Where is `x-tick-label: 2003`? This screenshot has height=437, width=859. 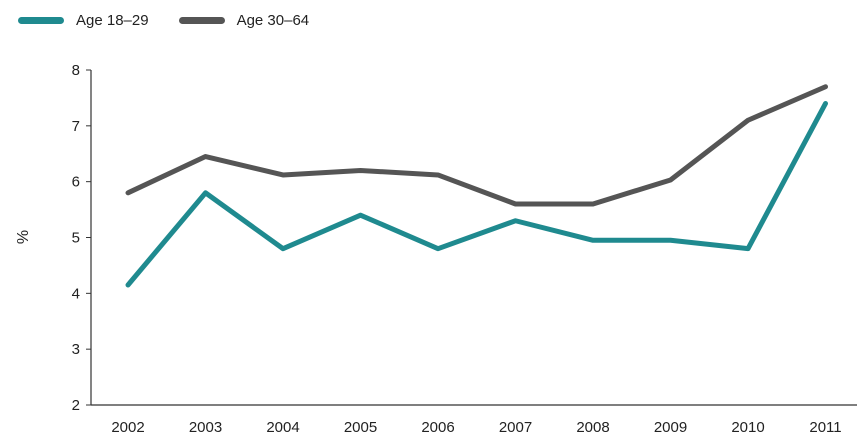 x-tick-label: 2003 is located at coordinates (205, 427).